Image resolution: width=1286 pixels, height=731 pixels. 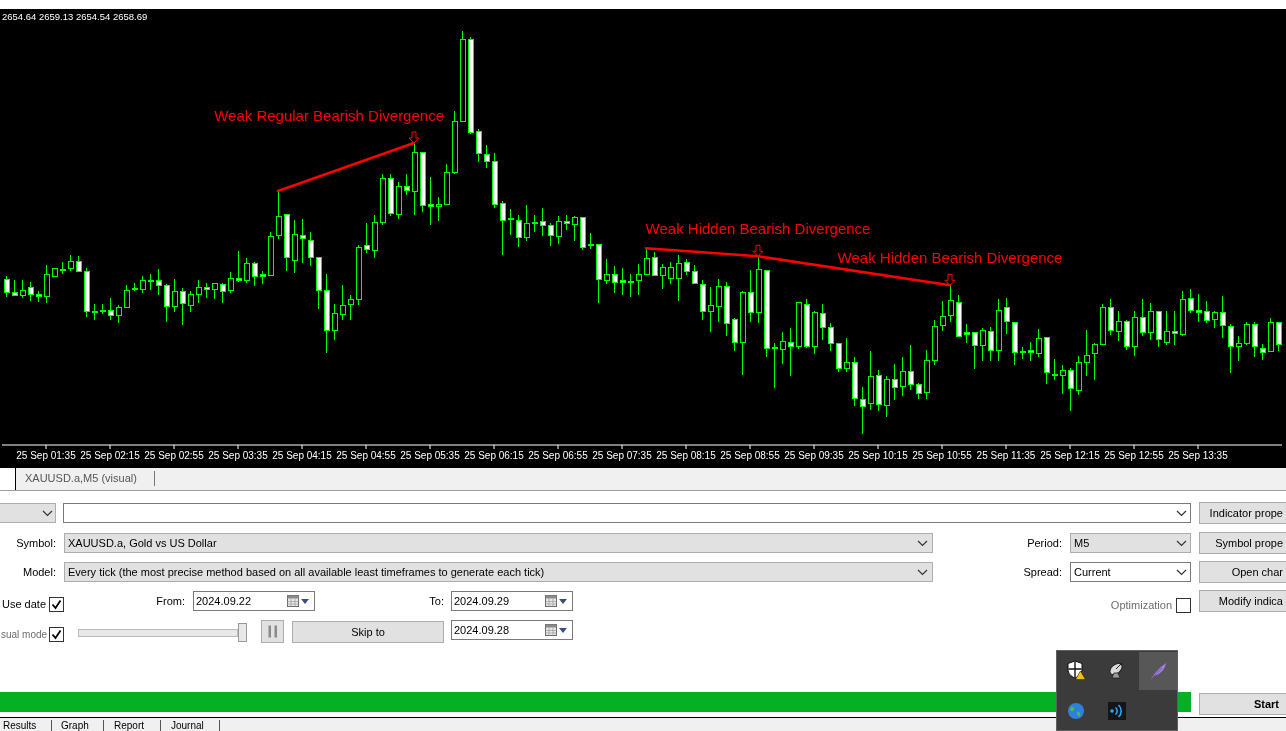 What do you see at coordinates (368, 632) in the screenshot?
I see `text: Skip to` at bounding box center [368, 632].